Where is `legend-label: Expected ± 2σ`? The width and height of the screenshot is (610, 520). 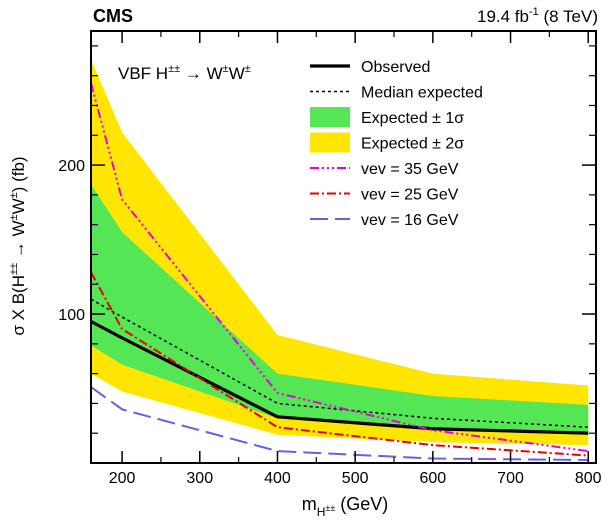
legend-label: Expected ± 2σ is located at coordinates (412, 144).